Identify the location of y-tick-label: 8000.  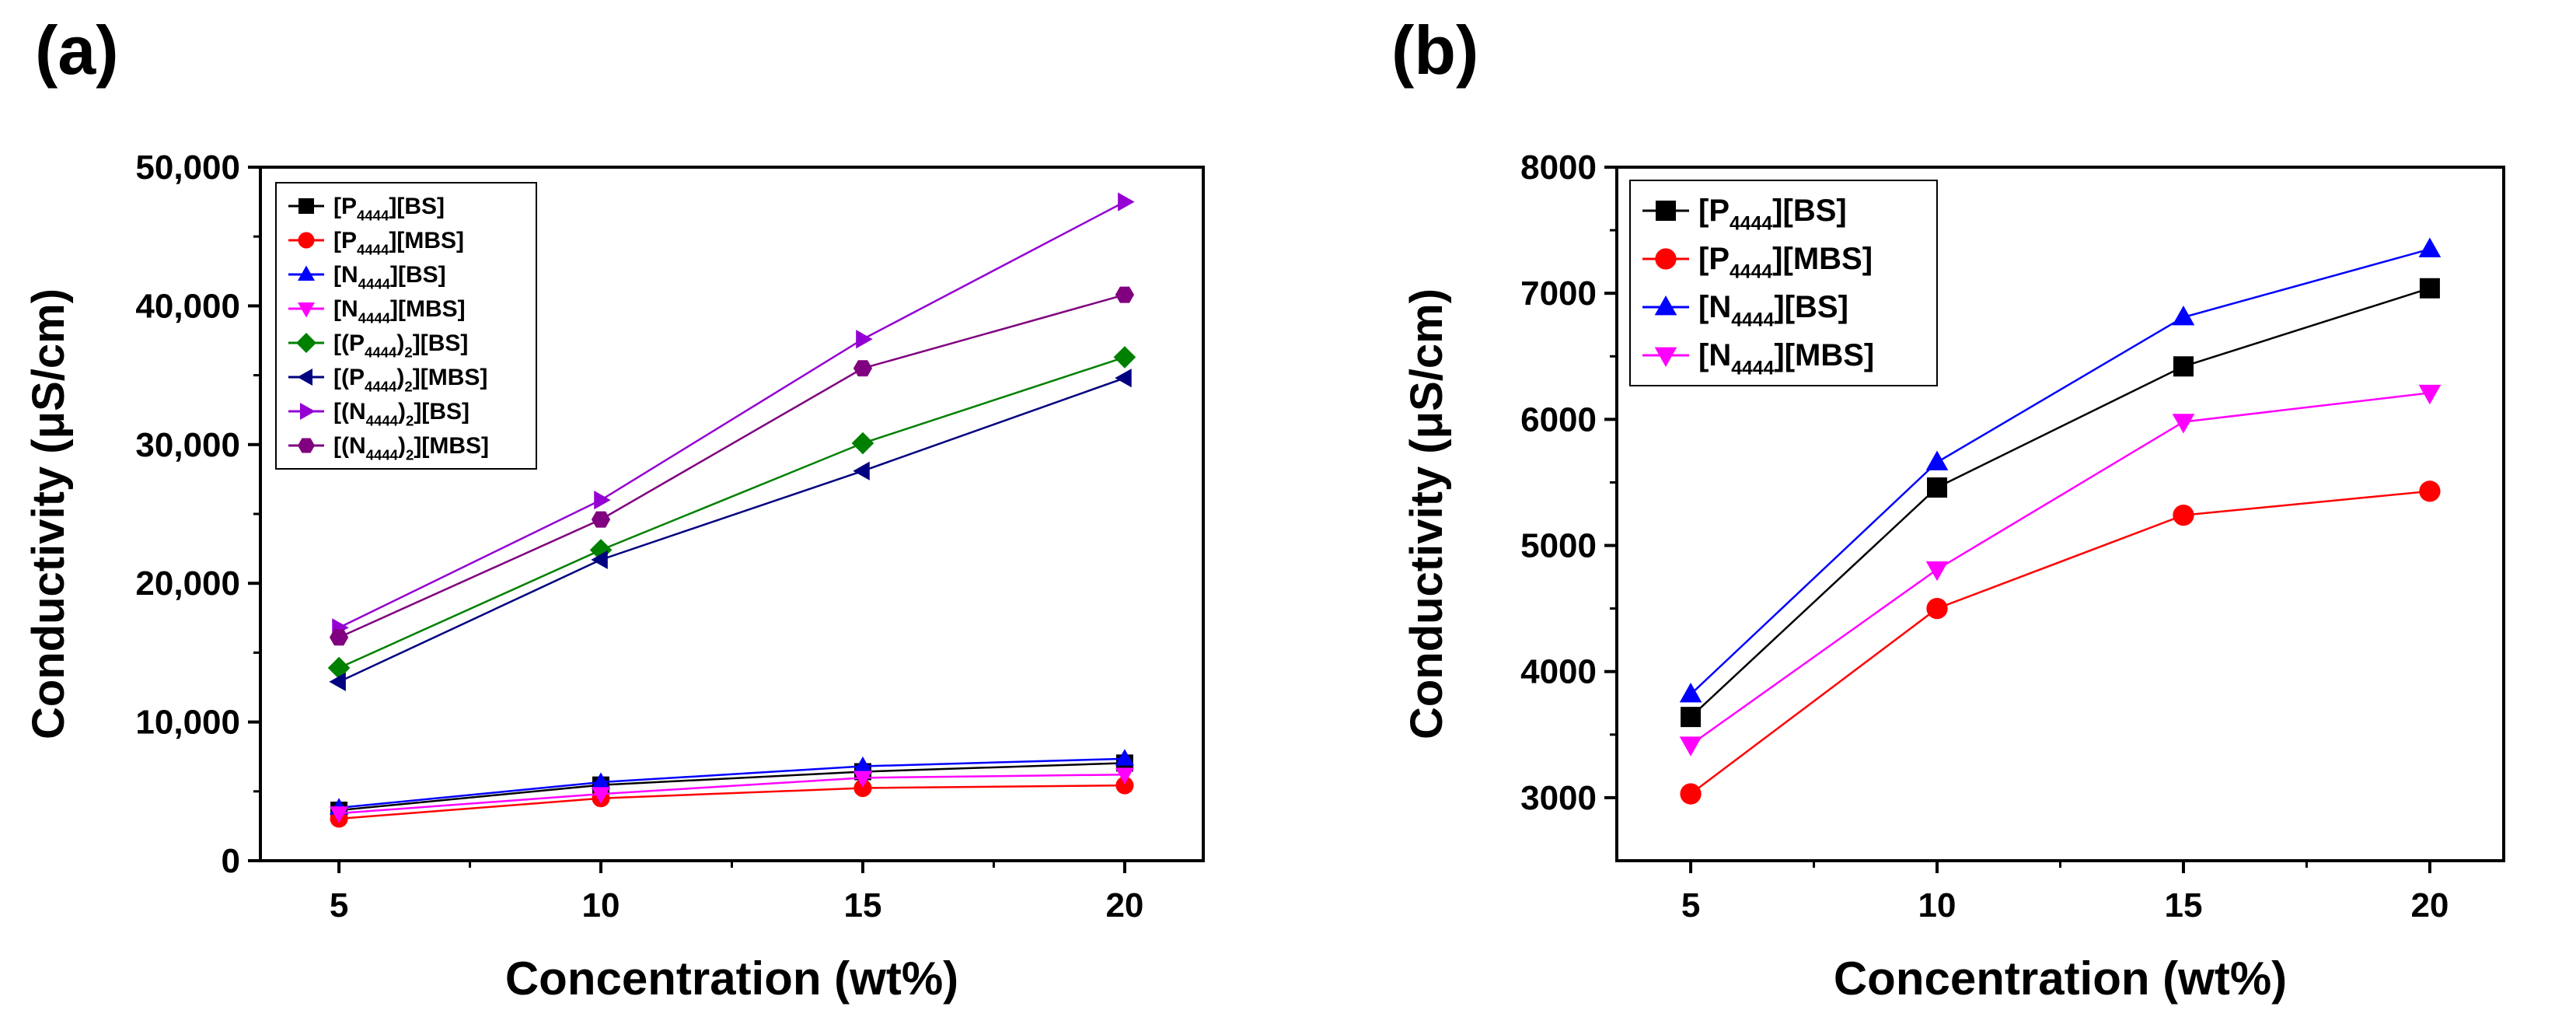
(1559, 168).